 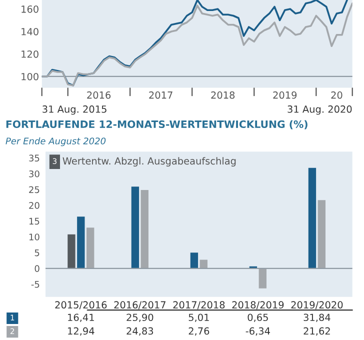 I want to click on x-tick-label: 2016/2017, so click(x=140, y=305).